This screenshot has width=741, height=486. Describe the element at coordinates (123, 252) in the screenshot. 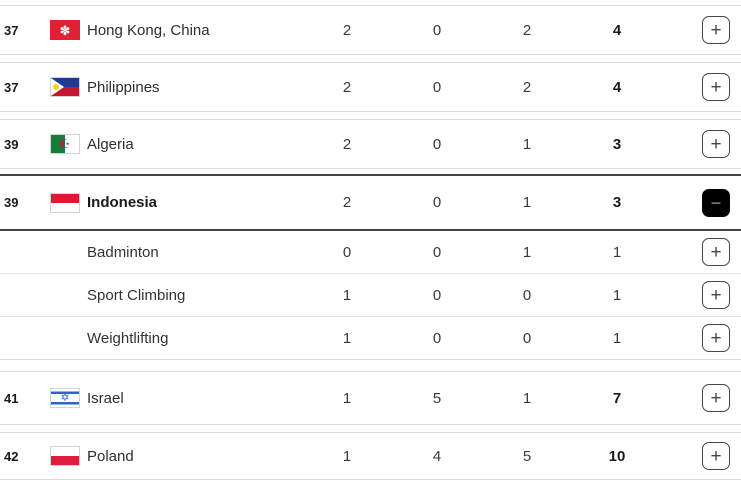

I see `discipline-name: Badminton` at that location.